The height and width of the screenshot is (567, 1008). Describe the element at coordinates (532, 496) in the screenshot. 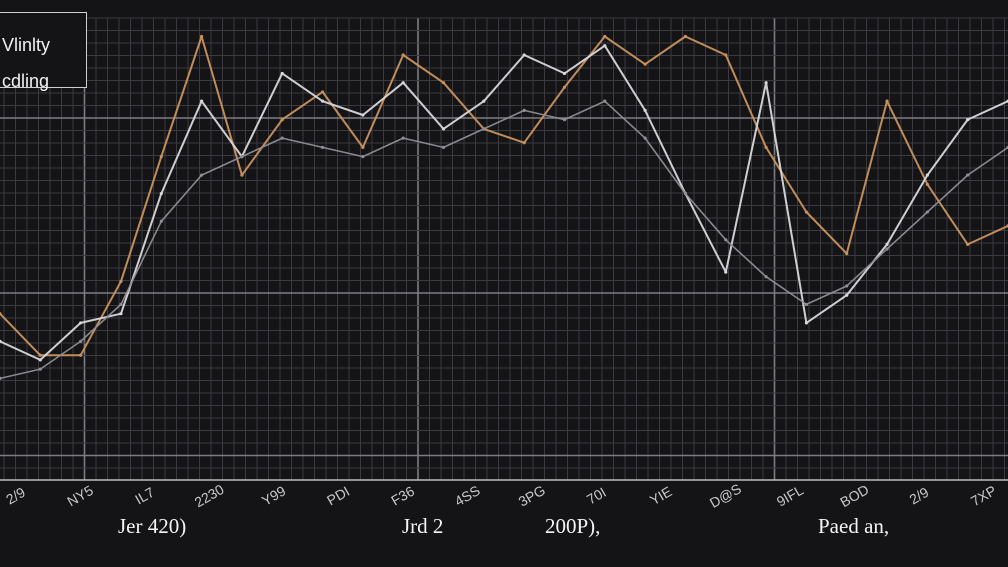

I see `x-tick-label: 3PG` at that location.